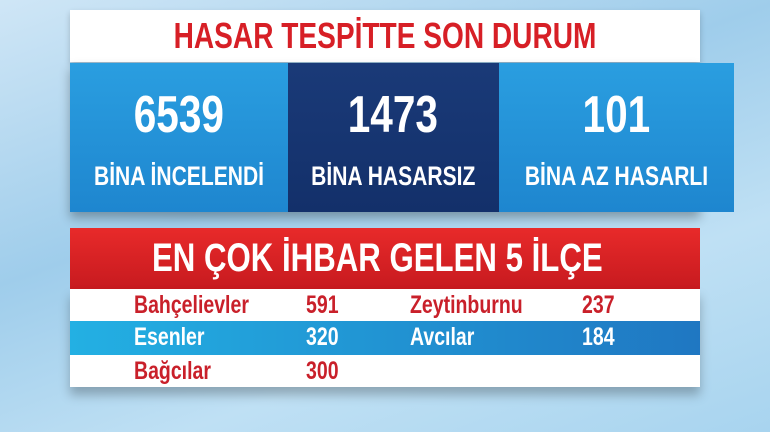 Image resolution: width=770 pixels, height=432 pixels. Describe the element at coordinates (172, 371) in the screenshot. I see `district-name: Bağcılar` at that location.